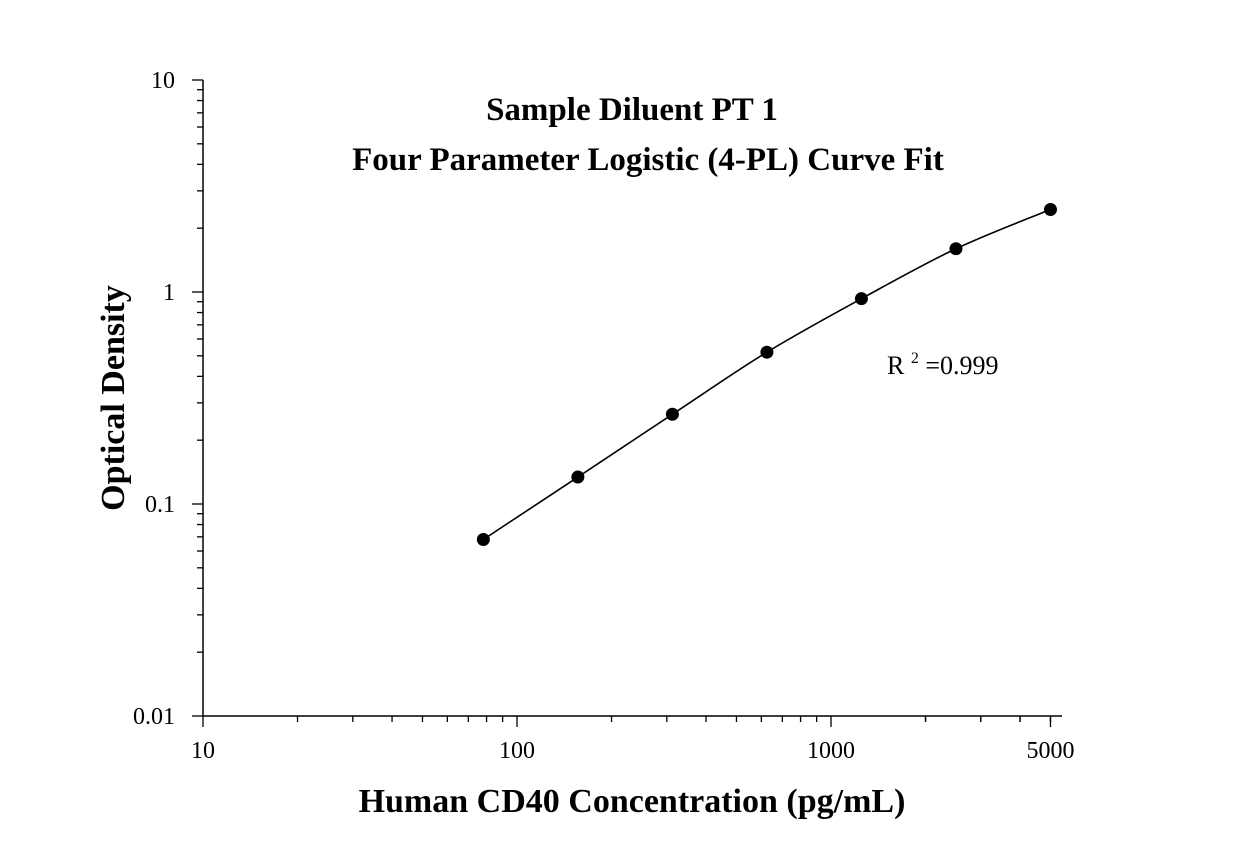  I want to click on x-tick-label: 100, so click(517, 751).